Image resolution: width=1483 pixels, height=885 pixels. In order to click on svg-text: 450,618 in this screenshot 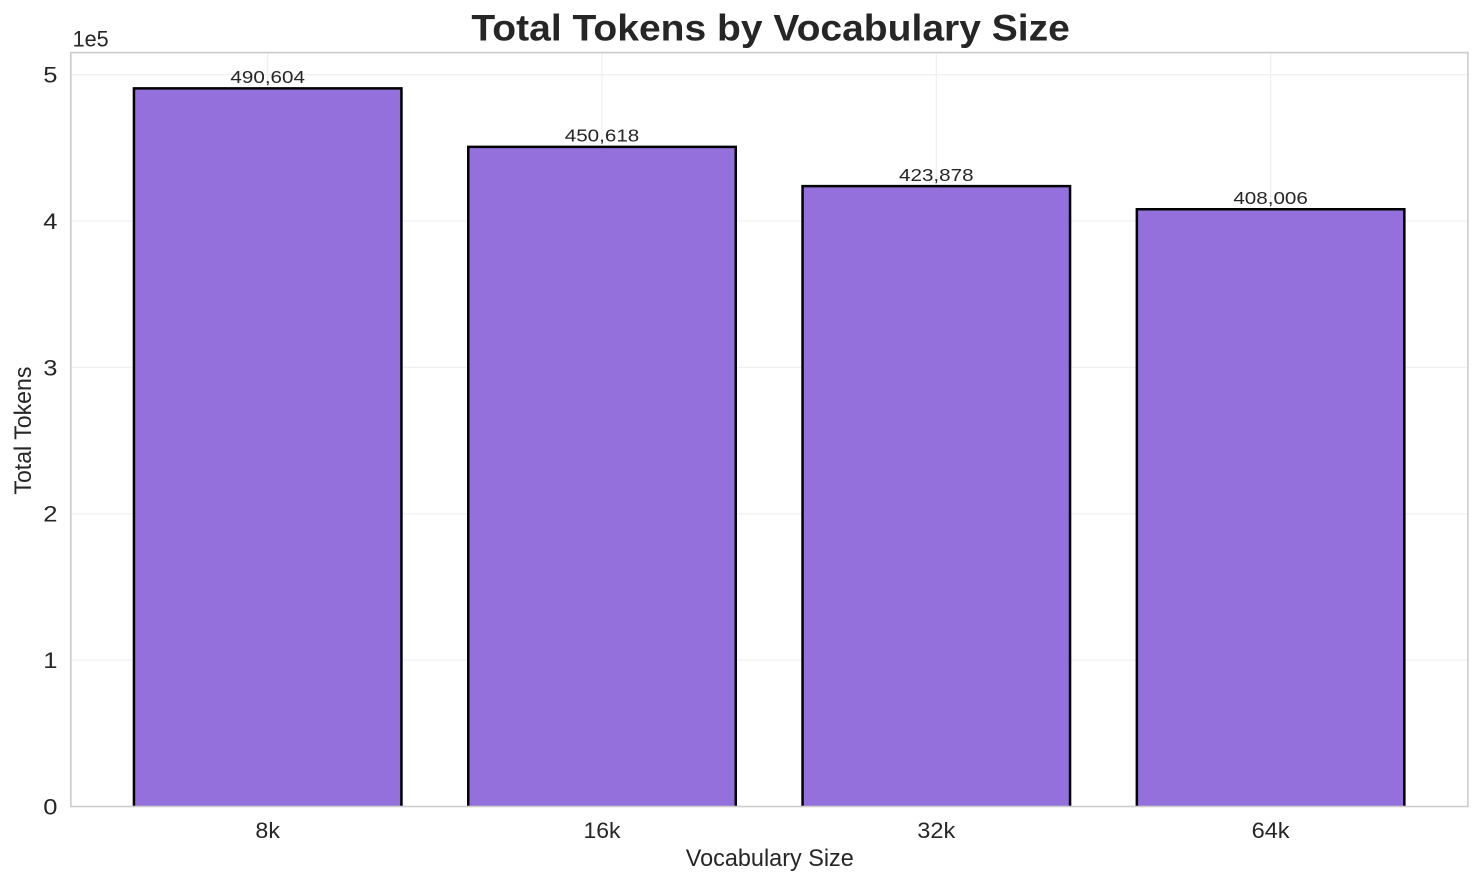, I will do `click(602, 136)`.